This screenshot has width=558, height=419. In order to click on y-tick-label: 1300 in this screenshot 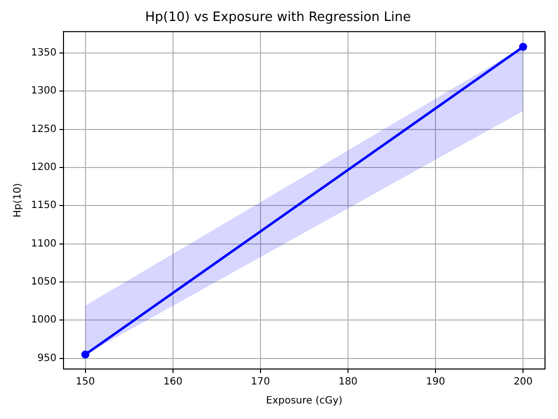, I will do `click(43, 91)`.